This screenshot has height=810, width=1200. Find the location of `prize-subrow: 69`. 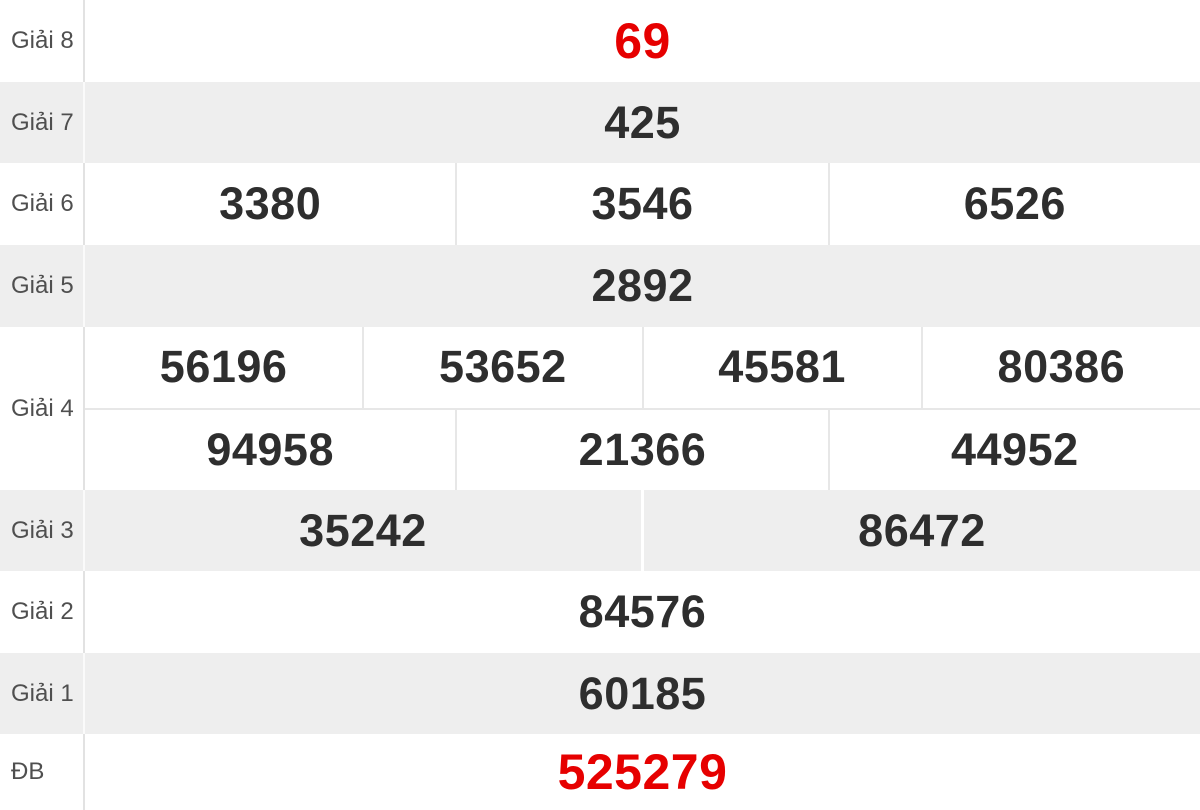

prize-subrow: 69 is located at coordinates (642, 41).